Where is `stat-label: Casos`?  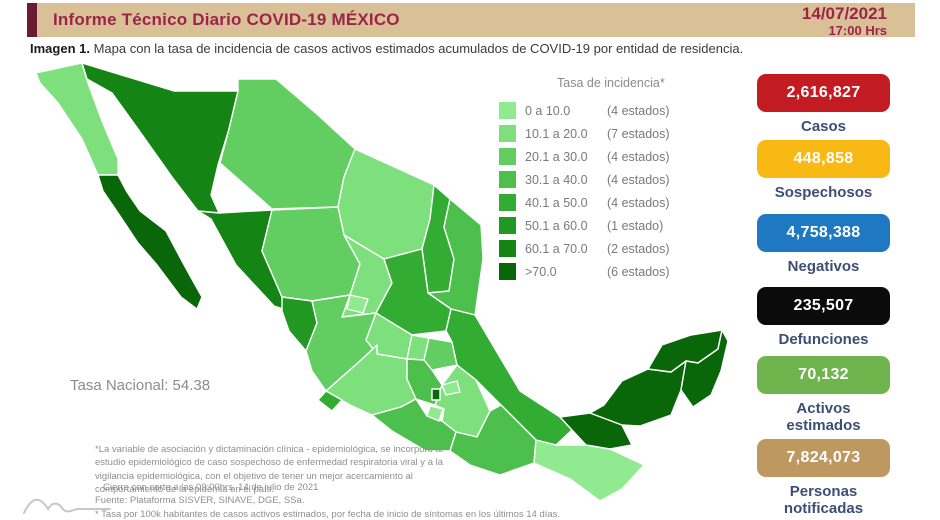 stat-label: Casos is located at coordinates (823, 126).